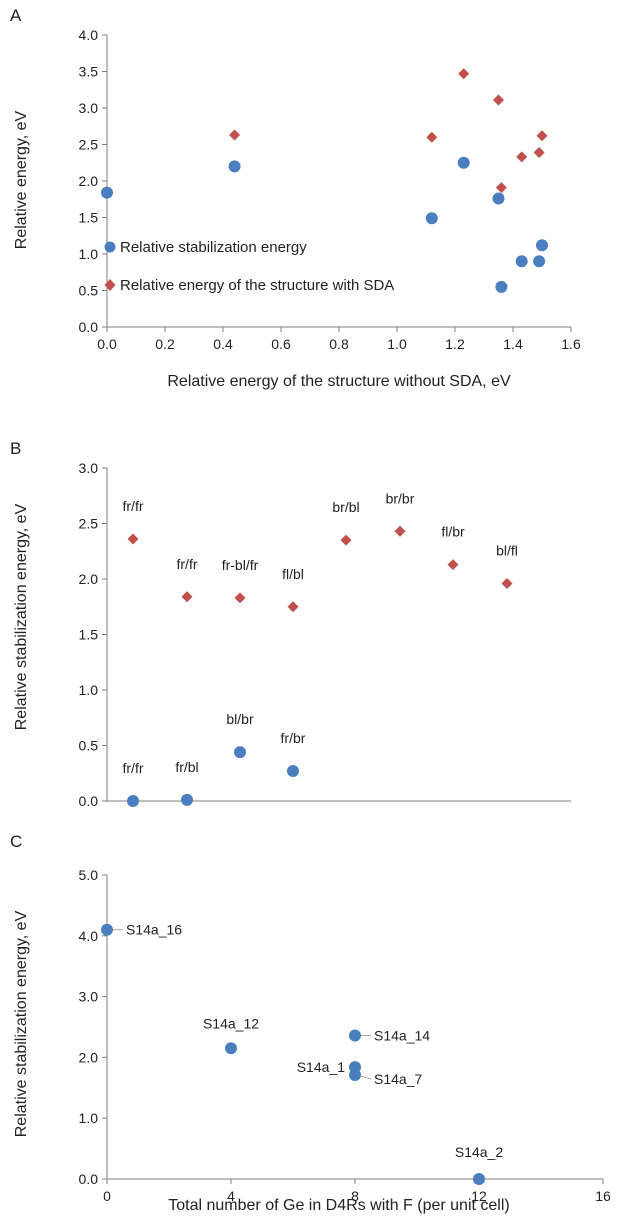  I want to click on panel-c-x-tick-label: 16, so click(603, 1196).